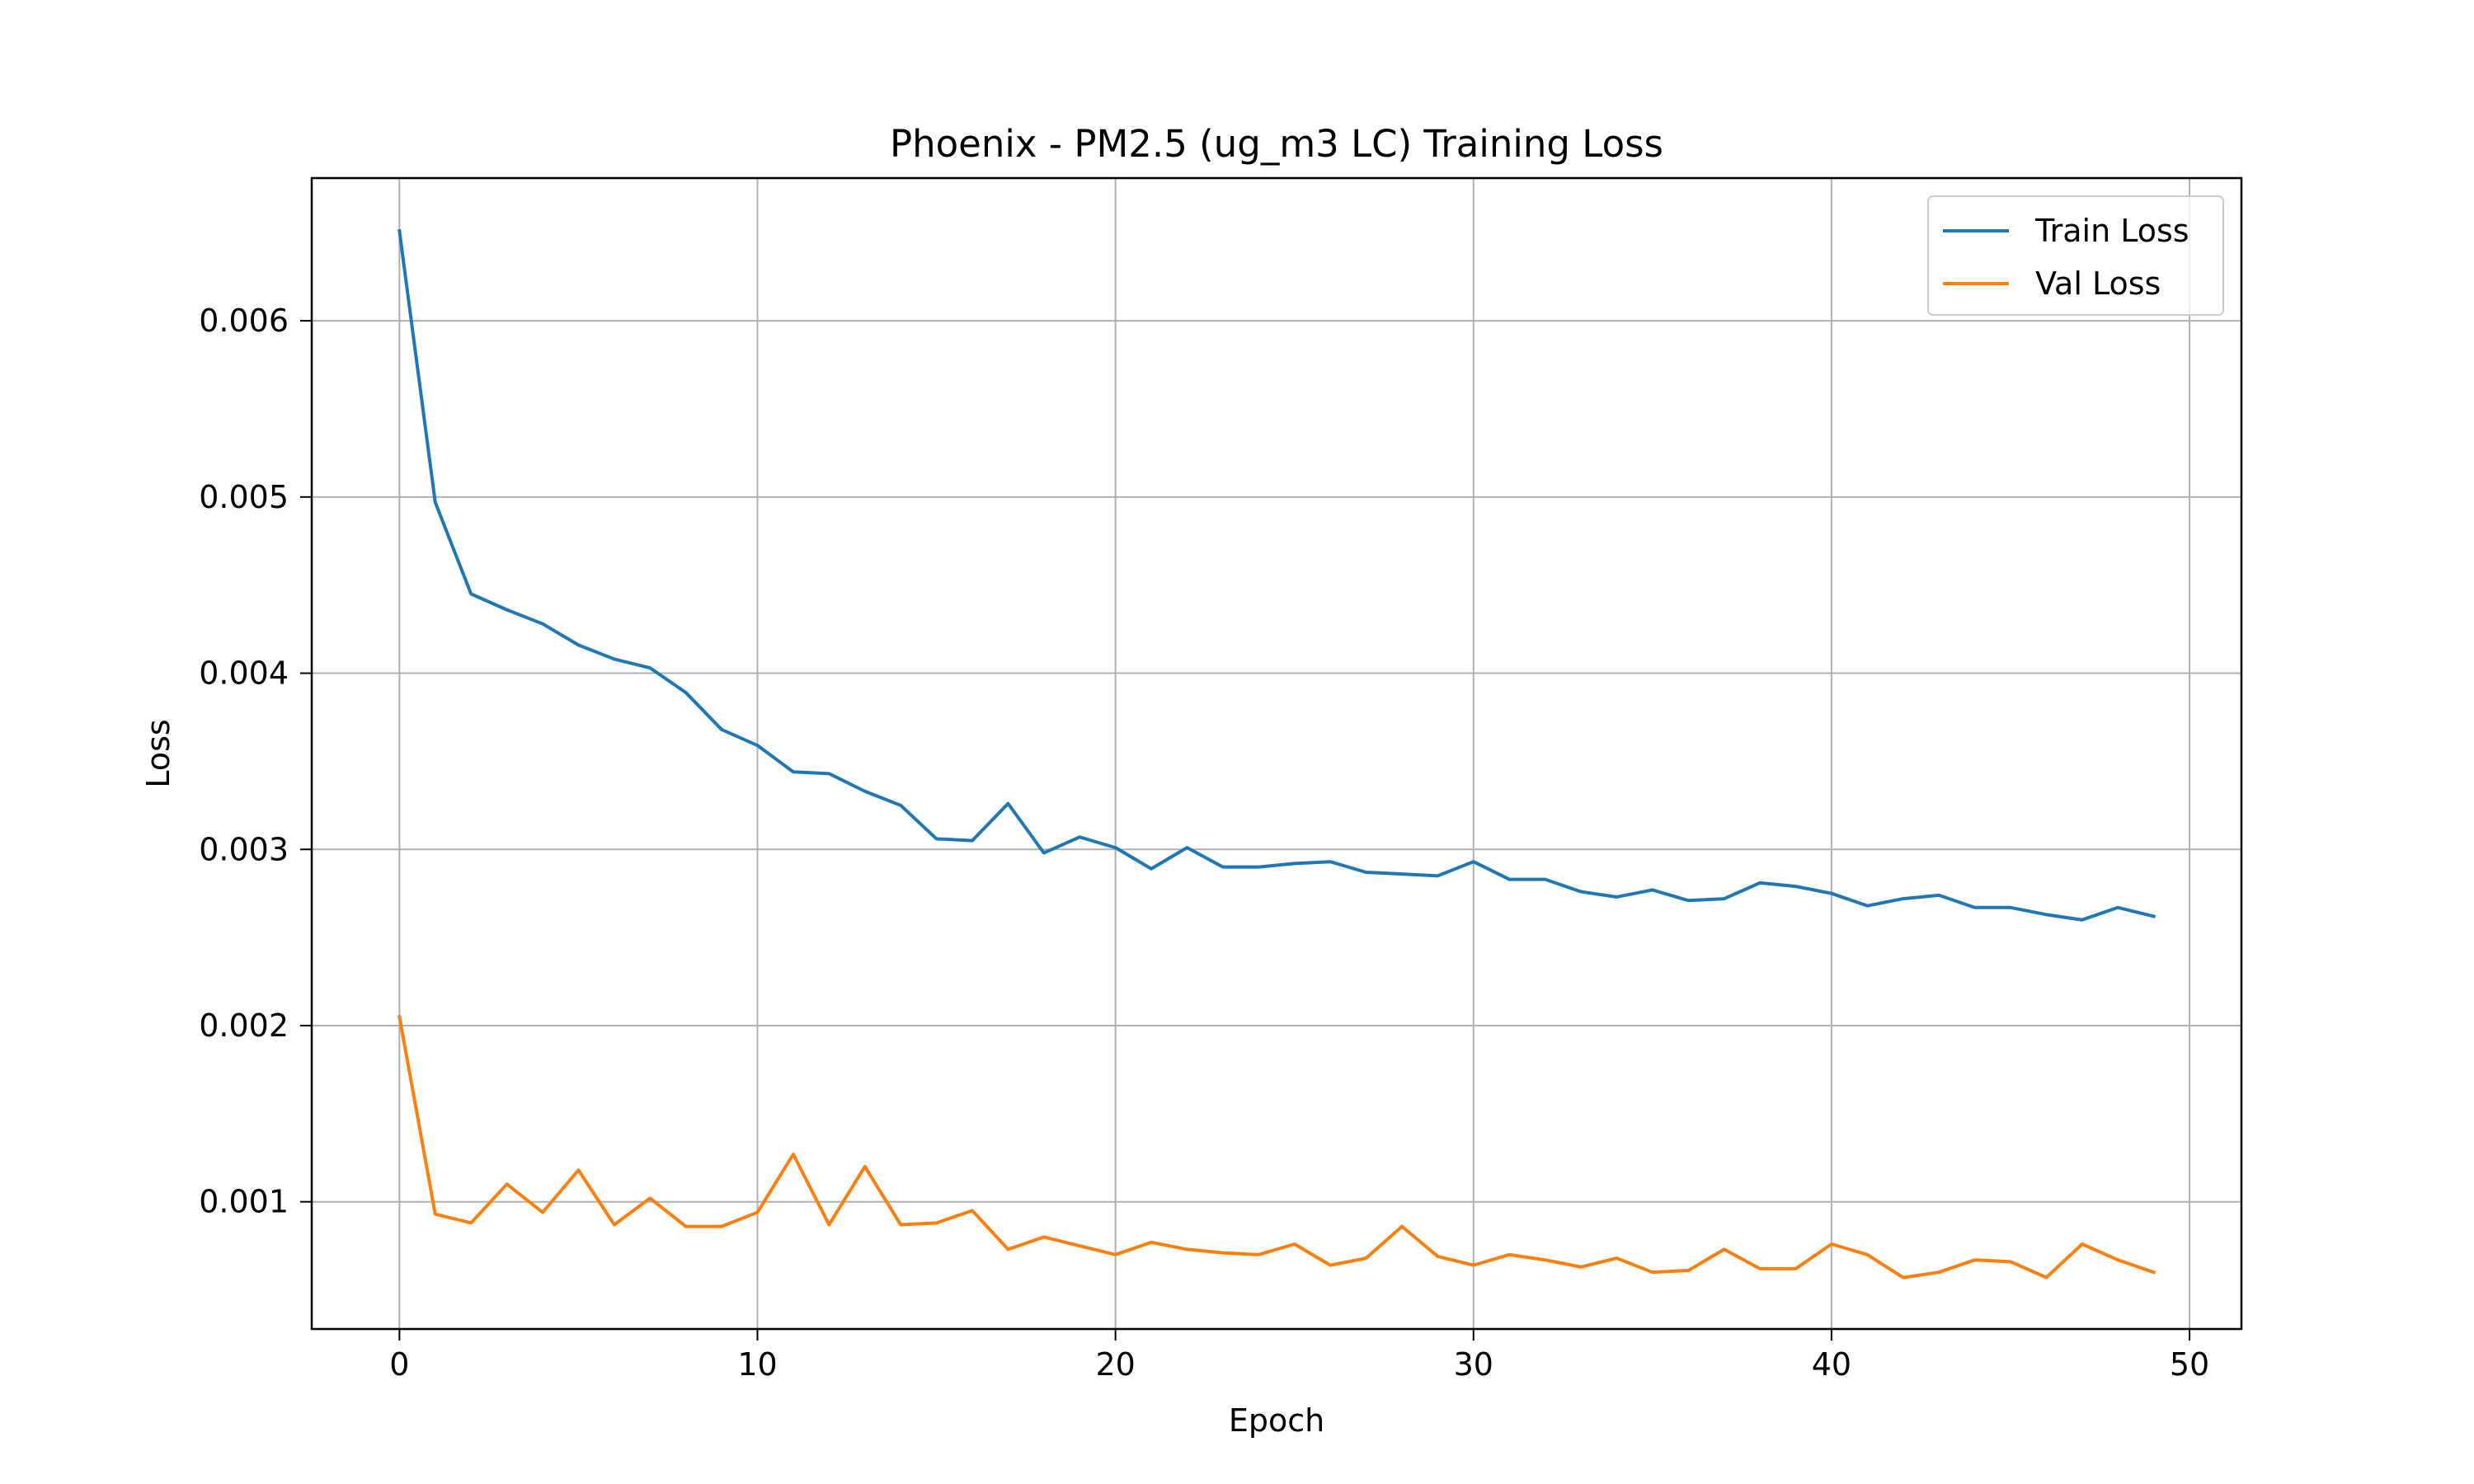 The height and width of the screenshot is (1484, 2474). Describe the element at coordinates (244, 849) in the screenshot. I see `y-tick-label: 0.003` at that location.